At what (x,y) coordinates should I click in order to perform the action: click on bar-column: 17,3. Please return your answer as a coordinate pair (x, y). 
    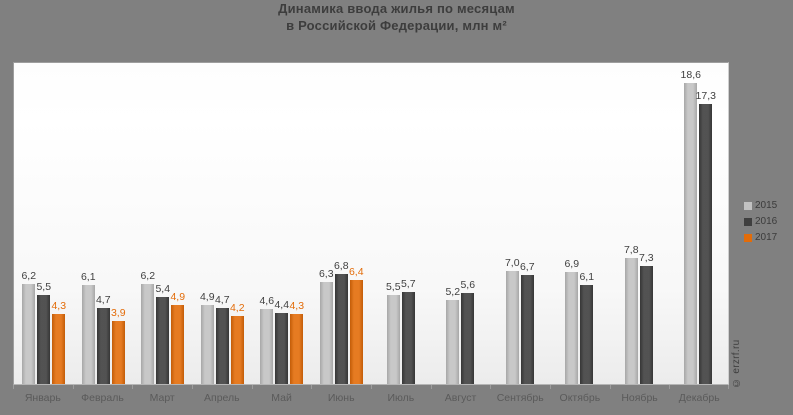
    Looking at the image, I should click on (706, 237).